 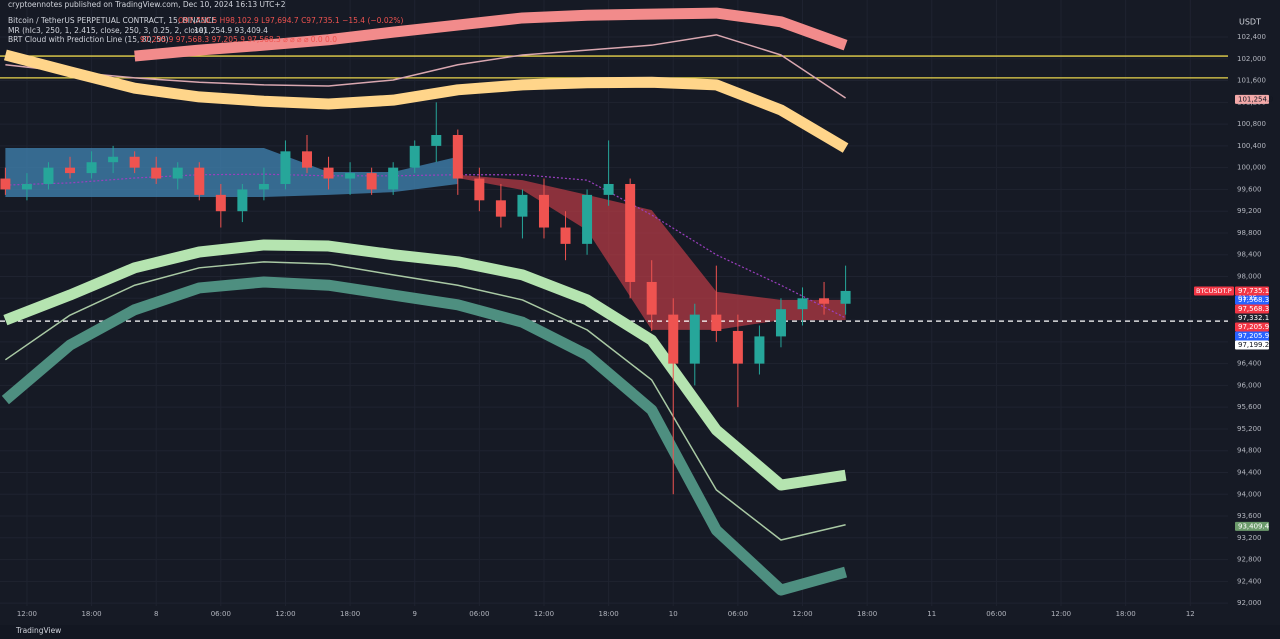 What do you see at coordinates (640, 632) in the screenshot?
I see `footer-bar` at bounding box center [640, 632].